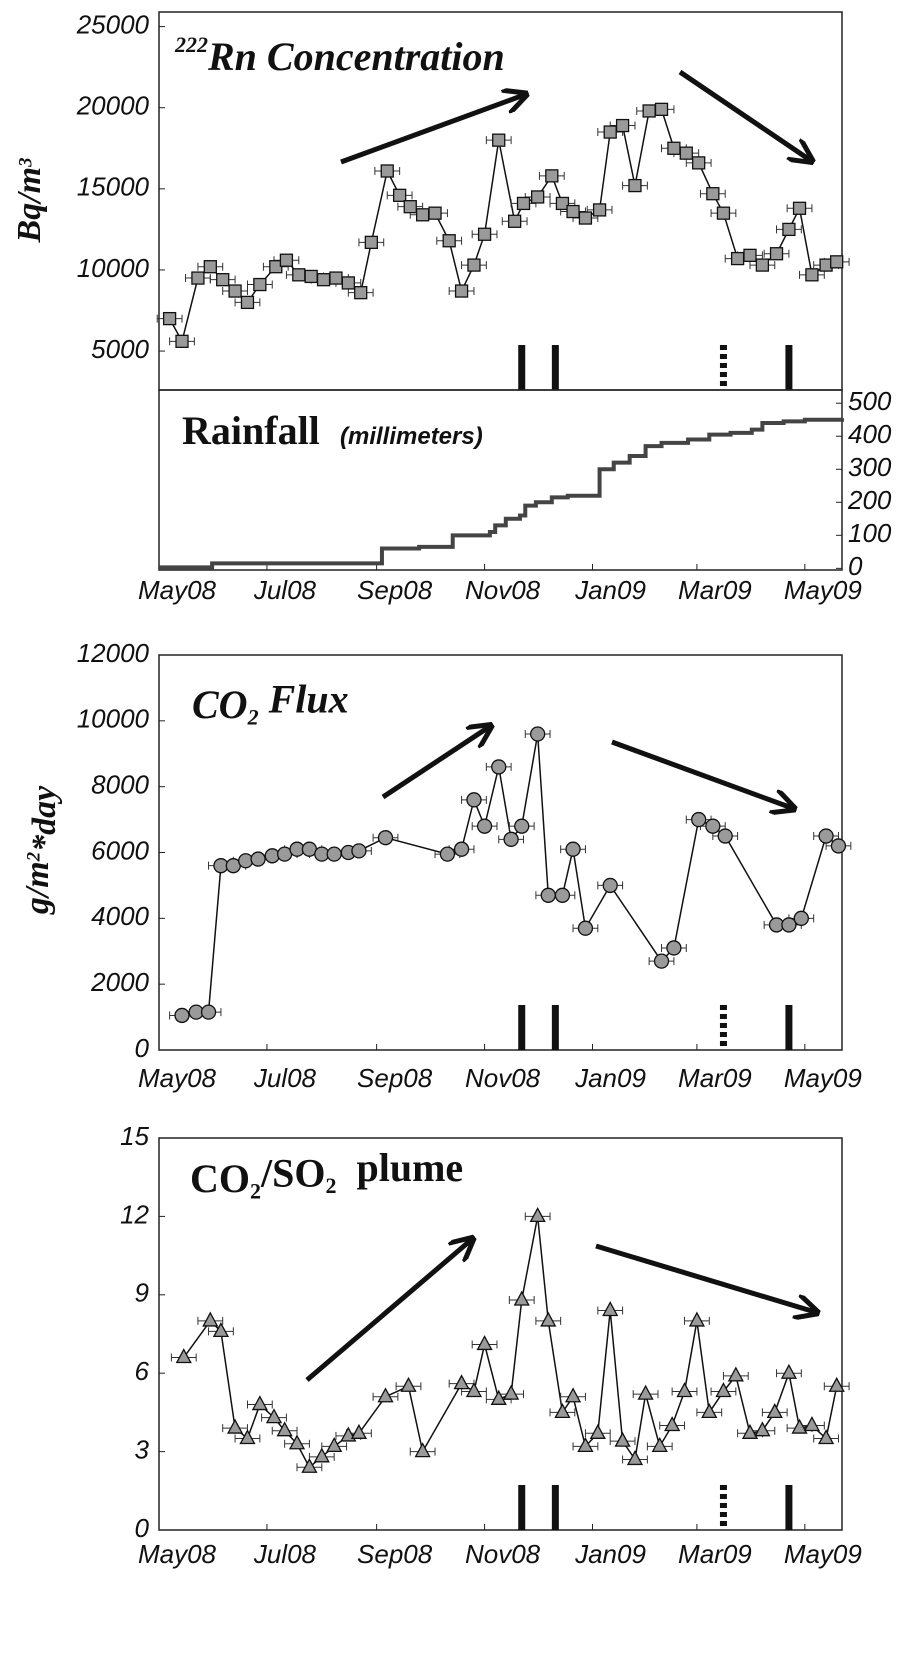 The height and width of the screenshot is (1668, 900). What do you see at coordinates (870, 401) in the screenshot?
I see `y-tick-label: 500` at bounding box center [870, 401].